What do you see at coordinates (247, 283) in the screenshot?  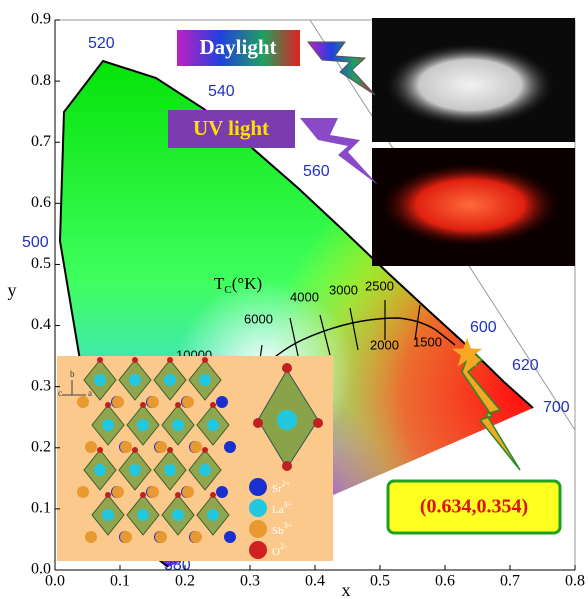 I see `cct-title-unit: (°K)` at bounding box center [247, 283].